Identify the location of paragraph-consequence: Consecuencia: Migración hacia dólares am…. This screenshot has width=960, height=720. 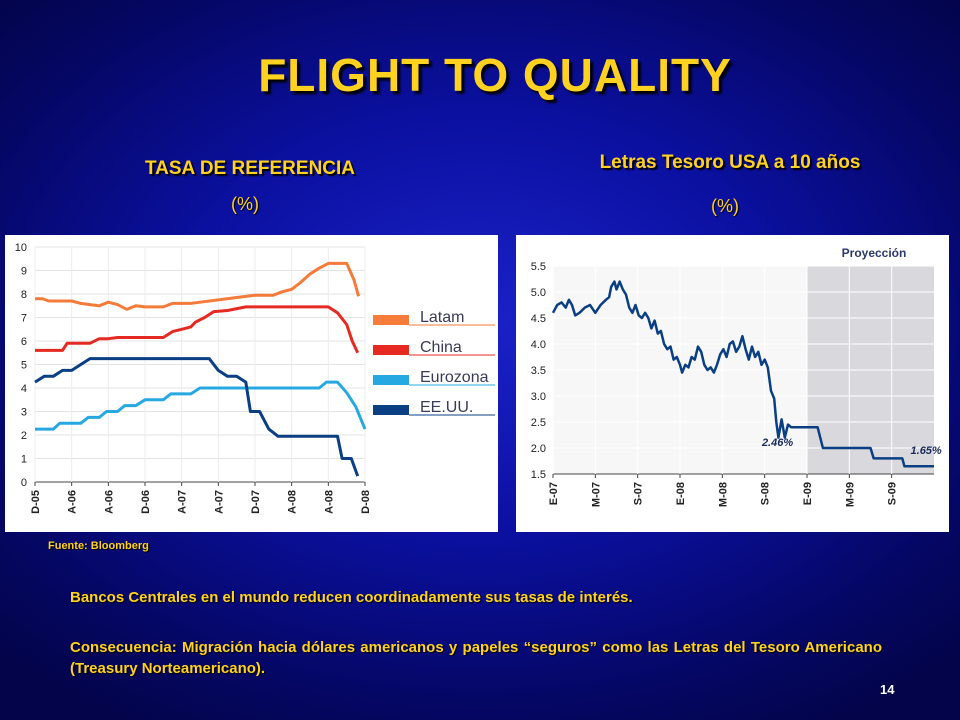
(476, 658).